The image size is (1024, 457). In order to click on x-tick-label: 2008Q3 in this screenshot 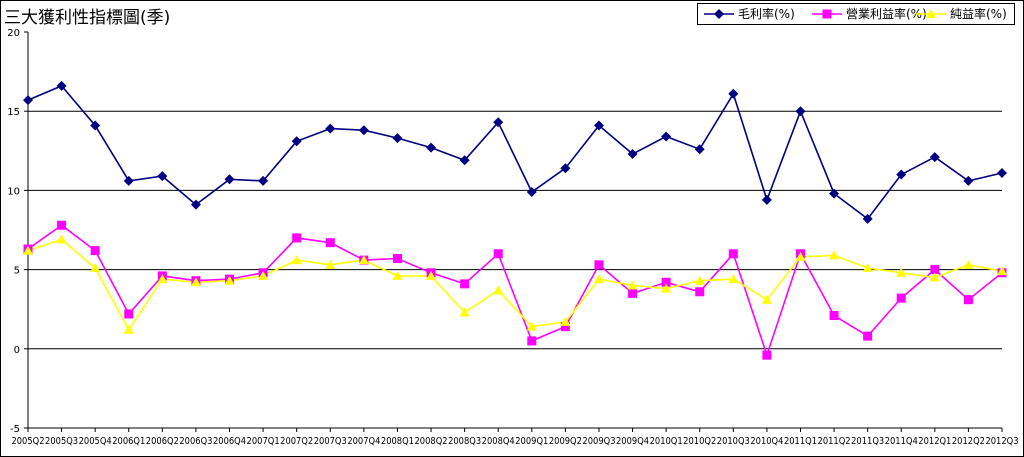, I will do `click(464, 441)`.